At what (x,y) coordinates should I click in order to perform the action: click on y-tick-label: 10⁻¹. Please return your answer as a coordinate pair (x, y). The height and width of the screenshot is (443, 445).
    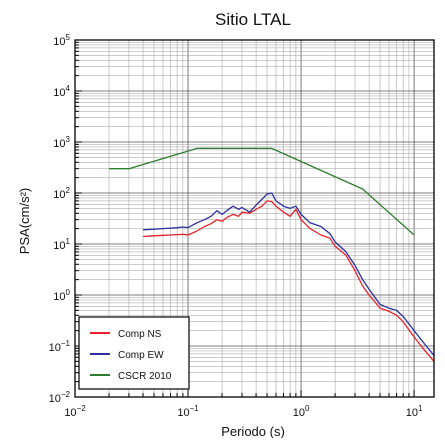
    Looking at the image, I should click on (60, 346).